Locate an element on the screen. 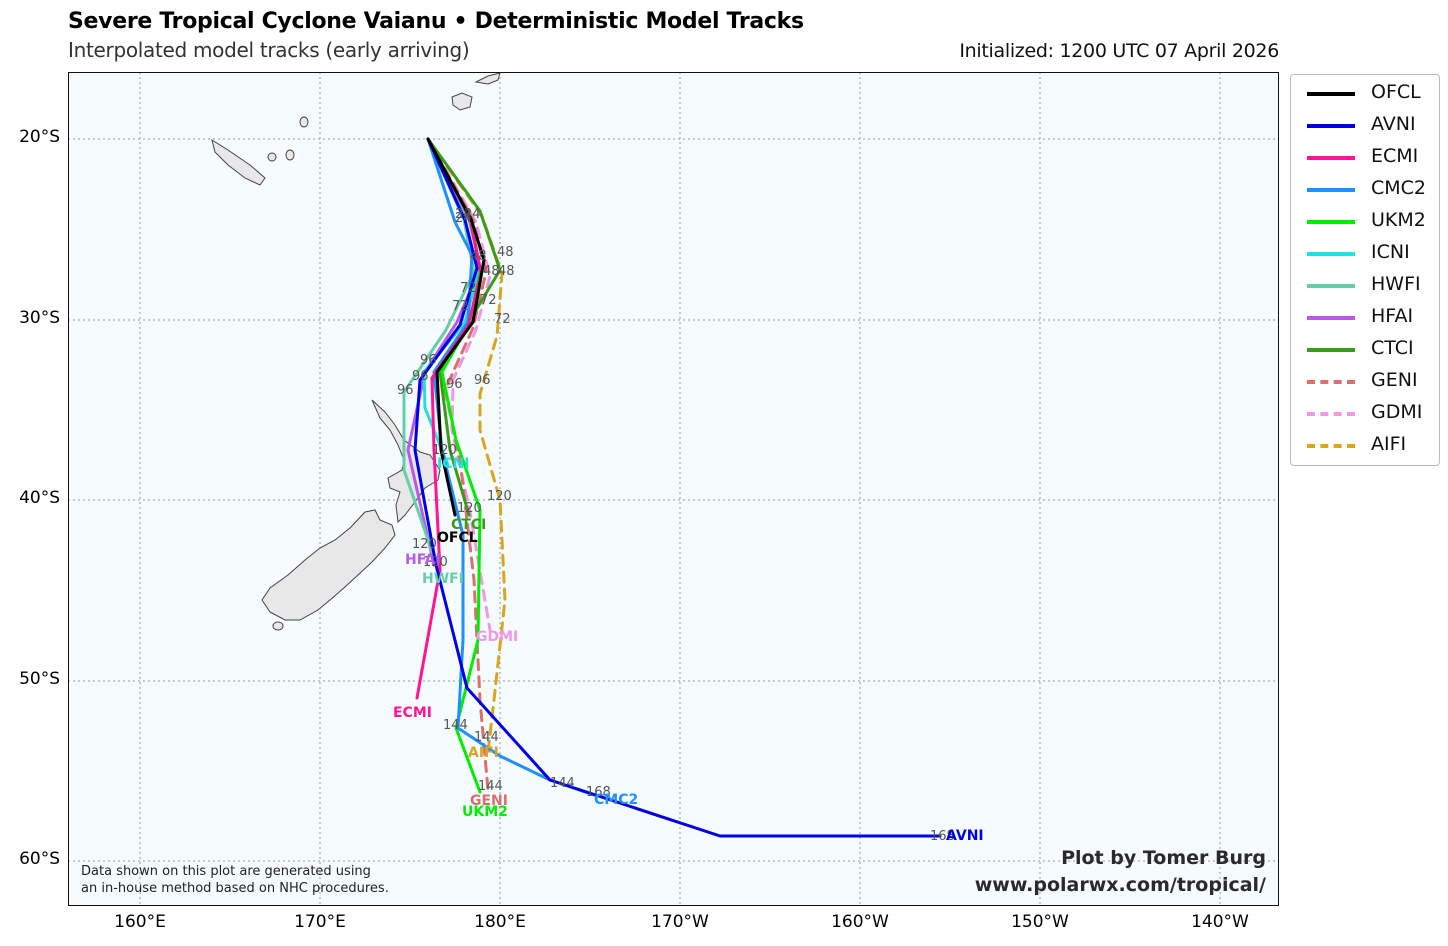 This screenshot has width=1448, height=946. svg-text: HWFI is located at coordinates (443, 579).